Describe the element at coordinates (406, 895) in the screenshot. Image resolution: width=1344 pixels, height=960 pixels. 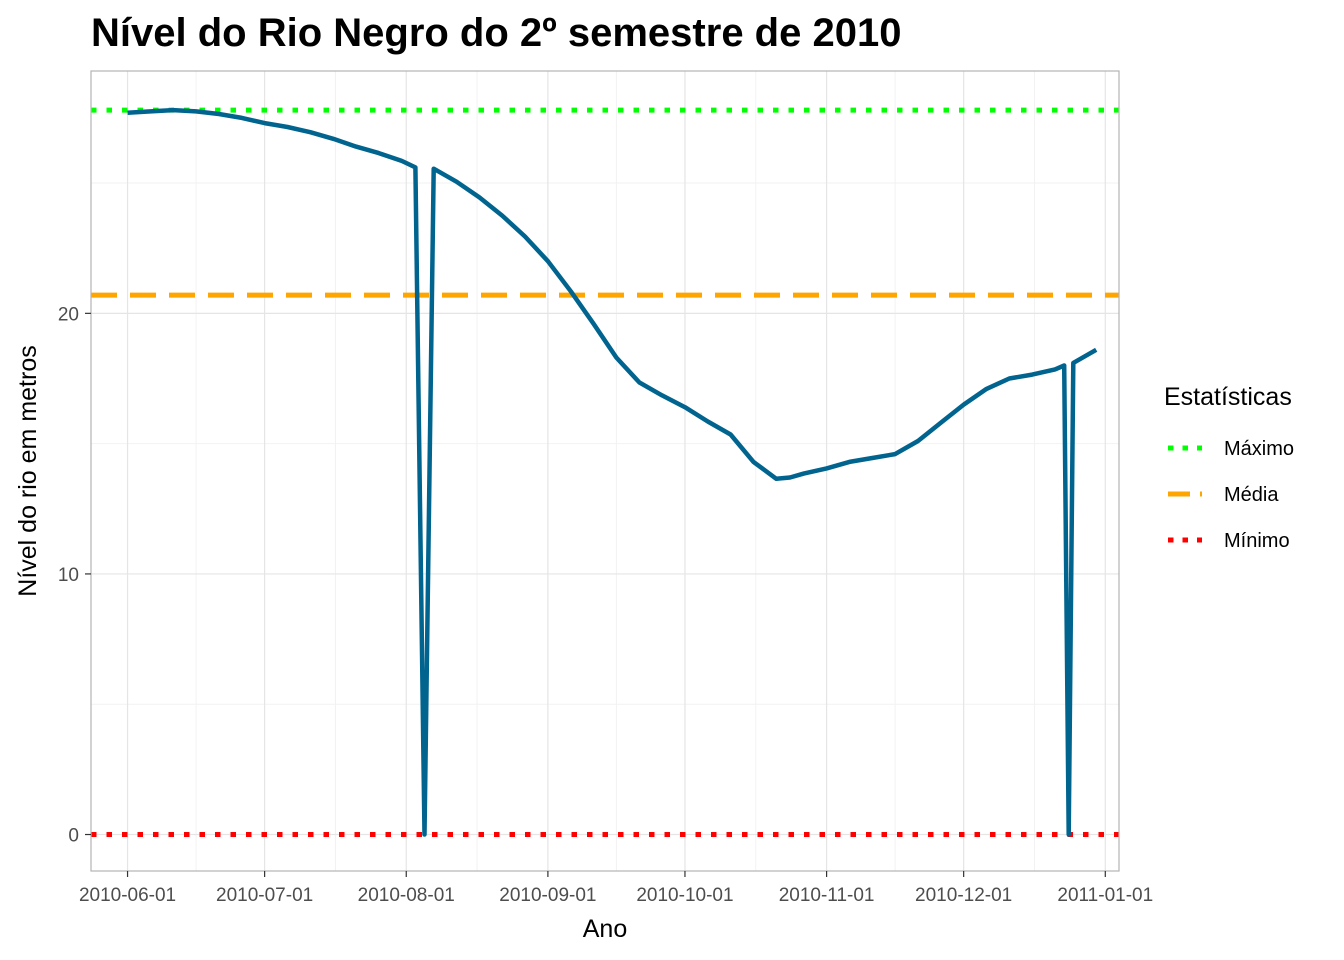
I see `x-tick-label: 2010-08-01` at that location.